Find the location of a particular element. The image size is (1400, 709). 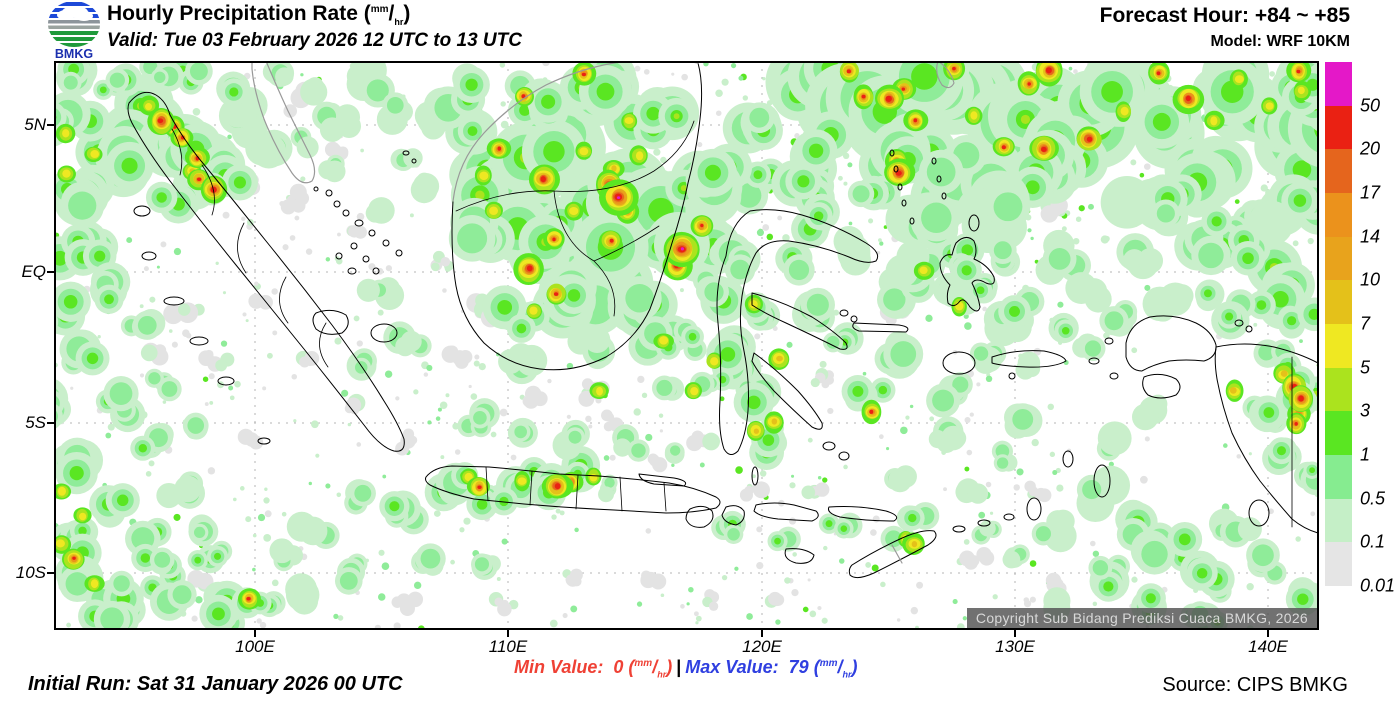

max-value-label: Max Value: 79 (mm/hr) is located at coordinates (771, 668).